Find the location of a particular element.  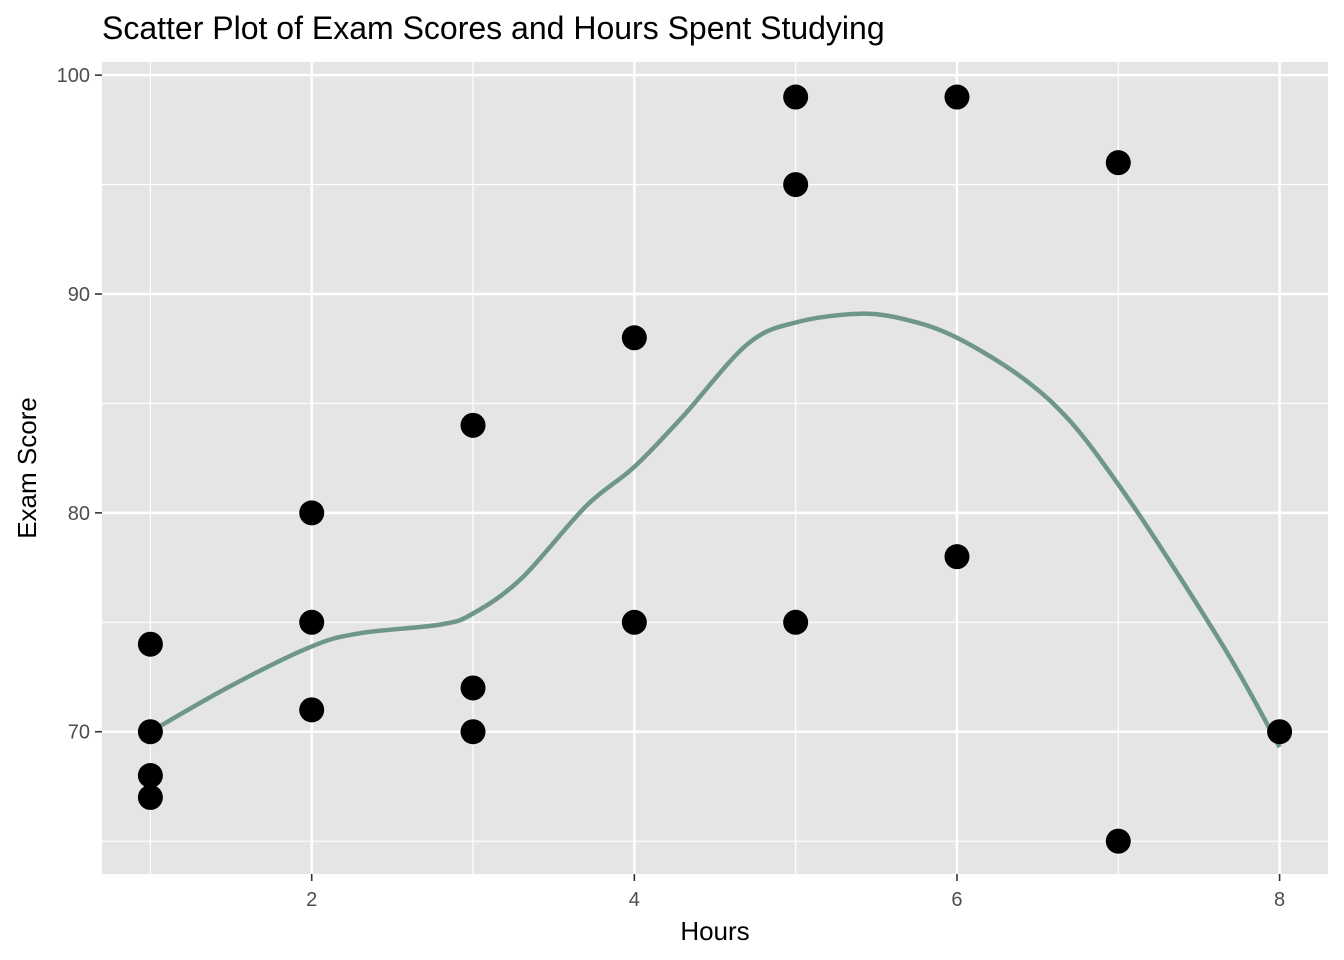

x-tick-label: 8 is located at coordinates (1279, 900).